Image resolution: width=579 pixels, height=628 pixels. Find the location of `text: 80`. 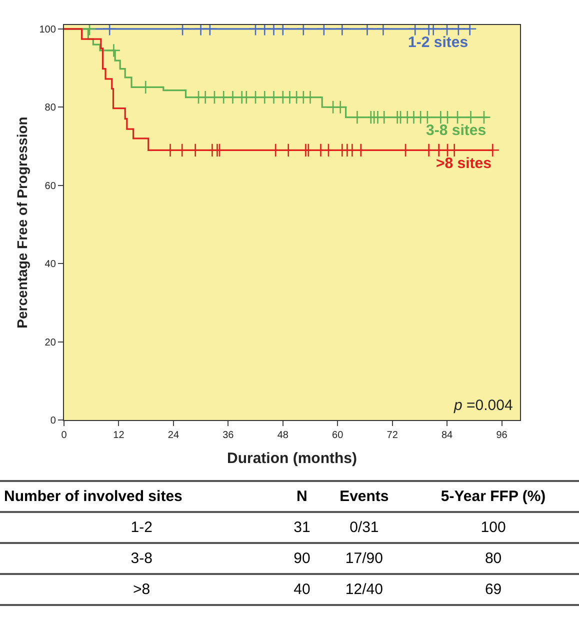

text: 80 is located at coordinates (493, 558).